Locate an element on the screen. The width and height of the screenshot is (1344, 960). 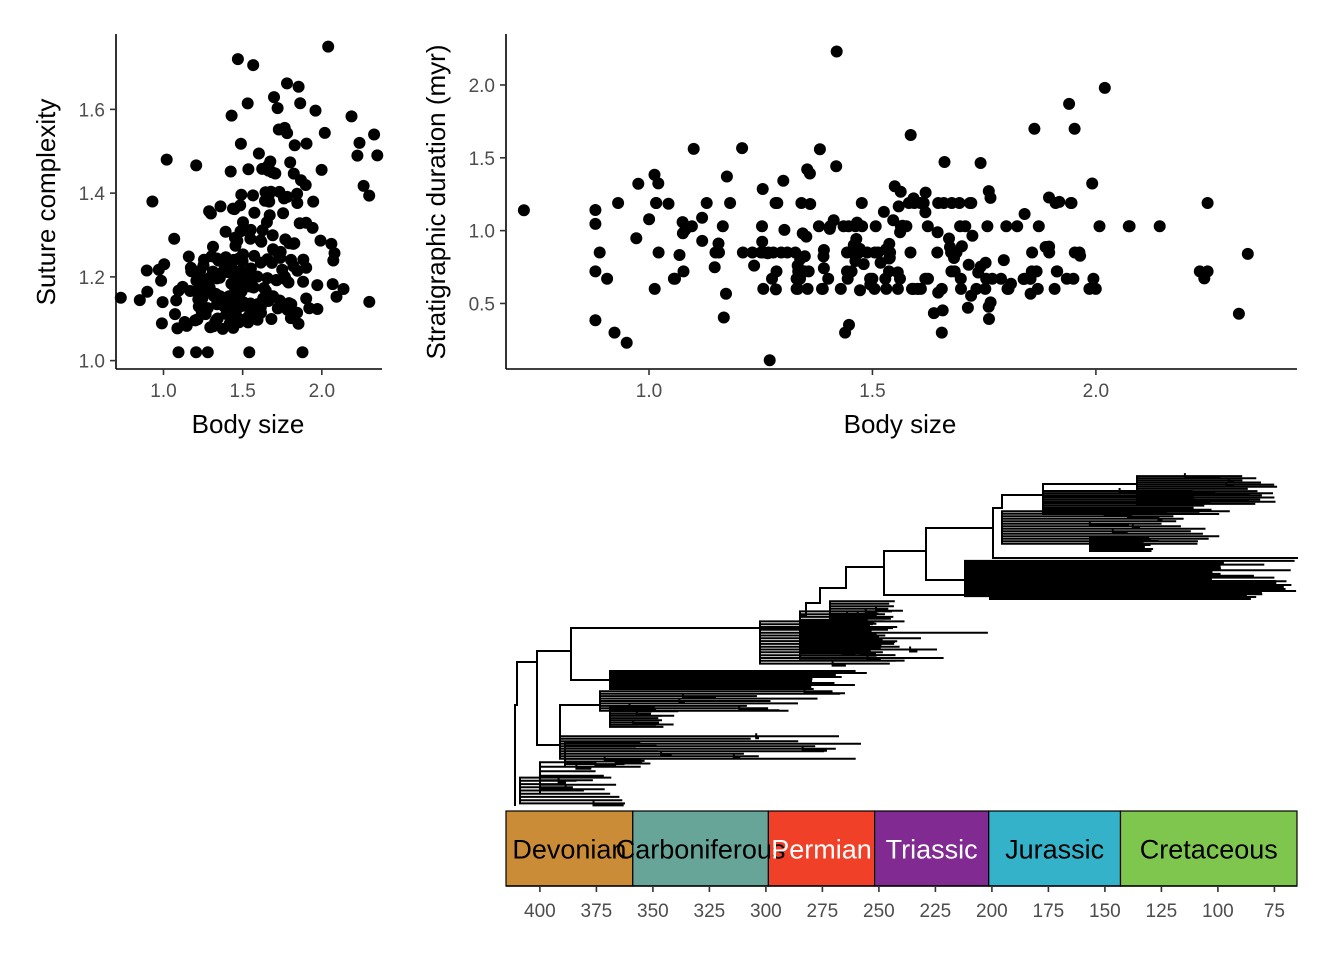
x-tick-label: 250 is located at coordinates (879, 911).